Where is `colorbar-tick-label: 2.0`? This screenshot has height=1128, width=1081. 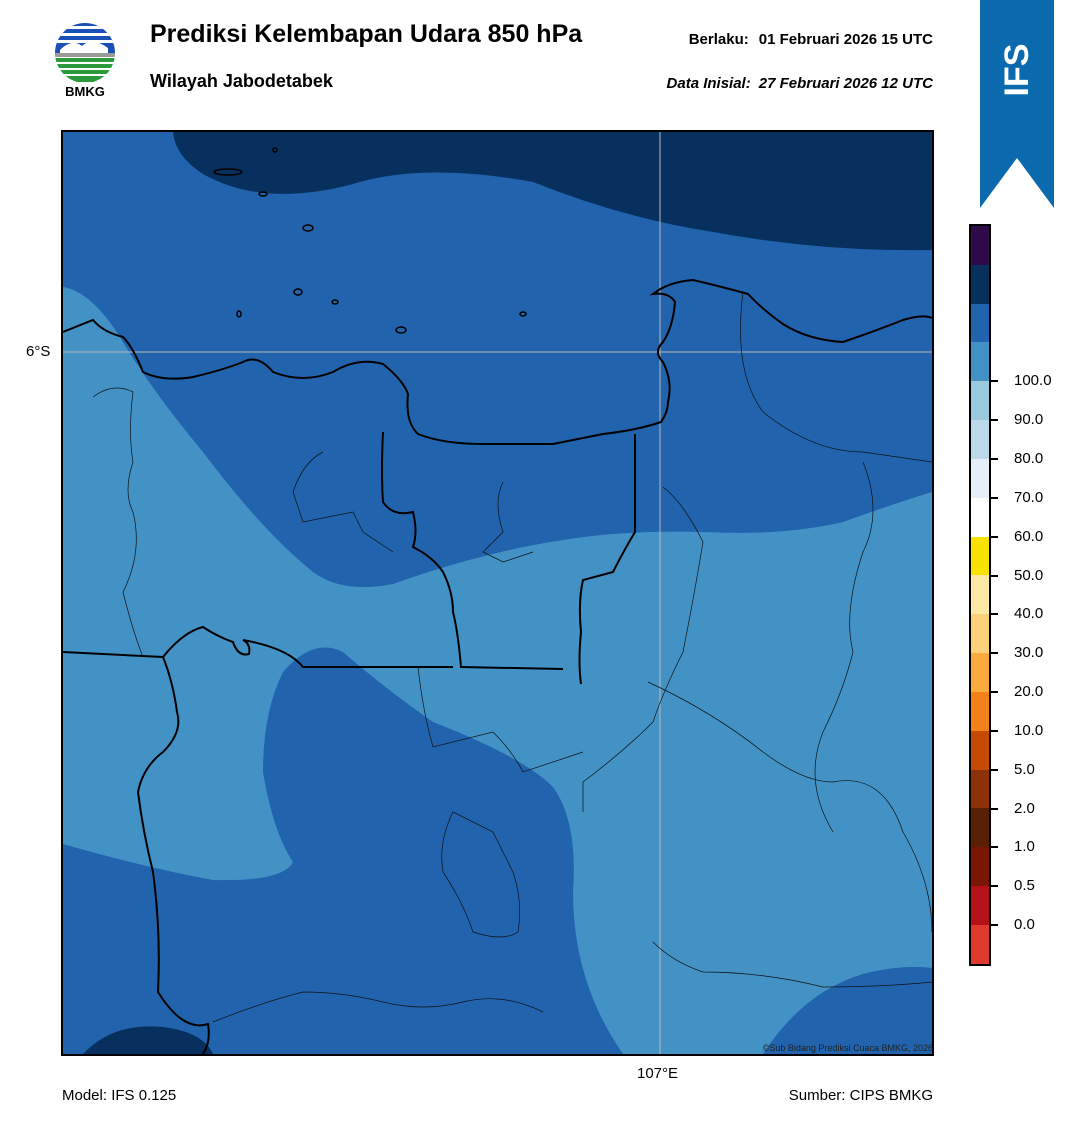 colorbar-tick-label: 2.0 is located at coordinates (1024, 808).